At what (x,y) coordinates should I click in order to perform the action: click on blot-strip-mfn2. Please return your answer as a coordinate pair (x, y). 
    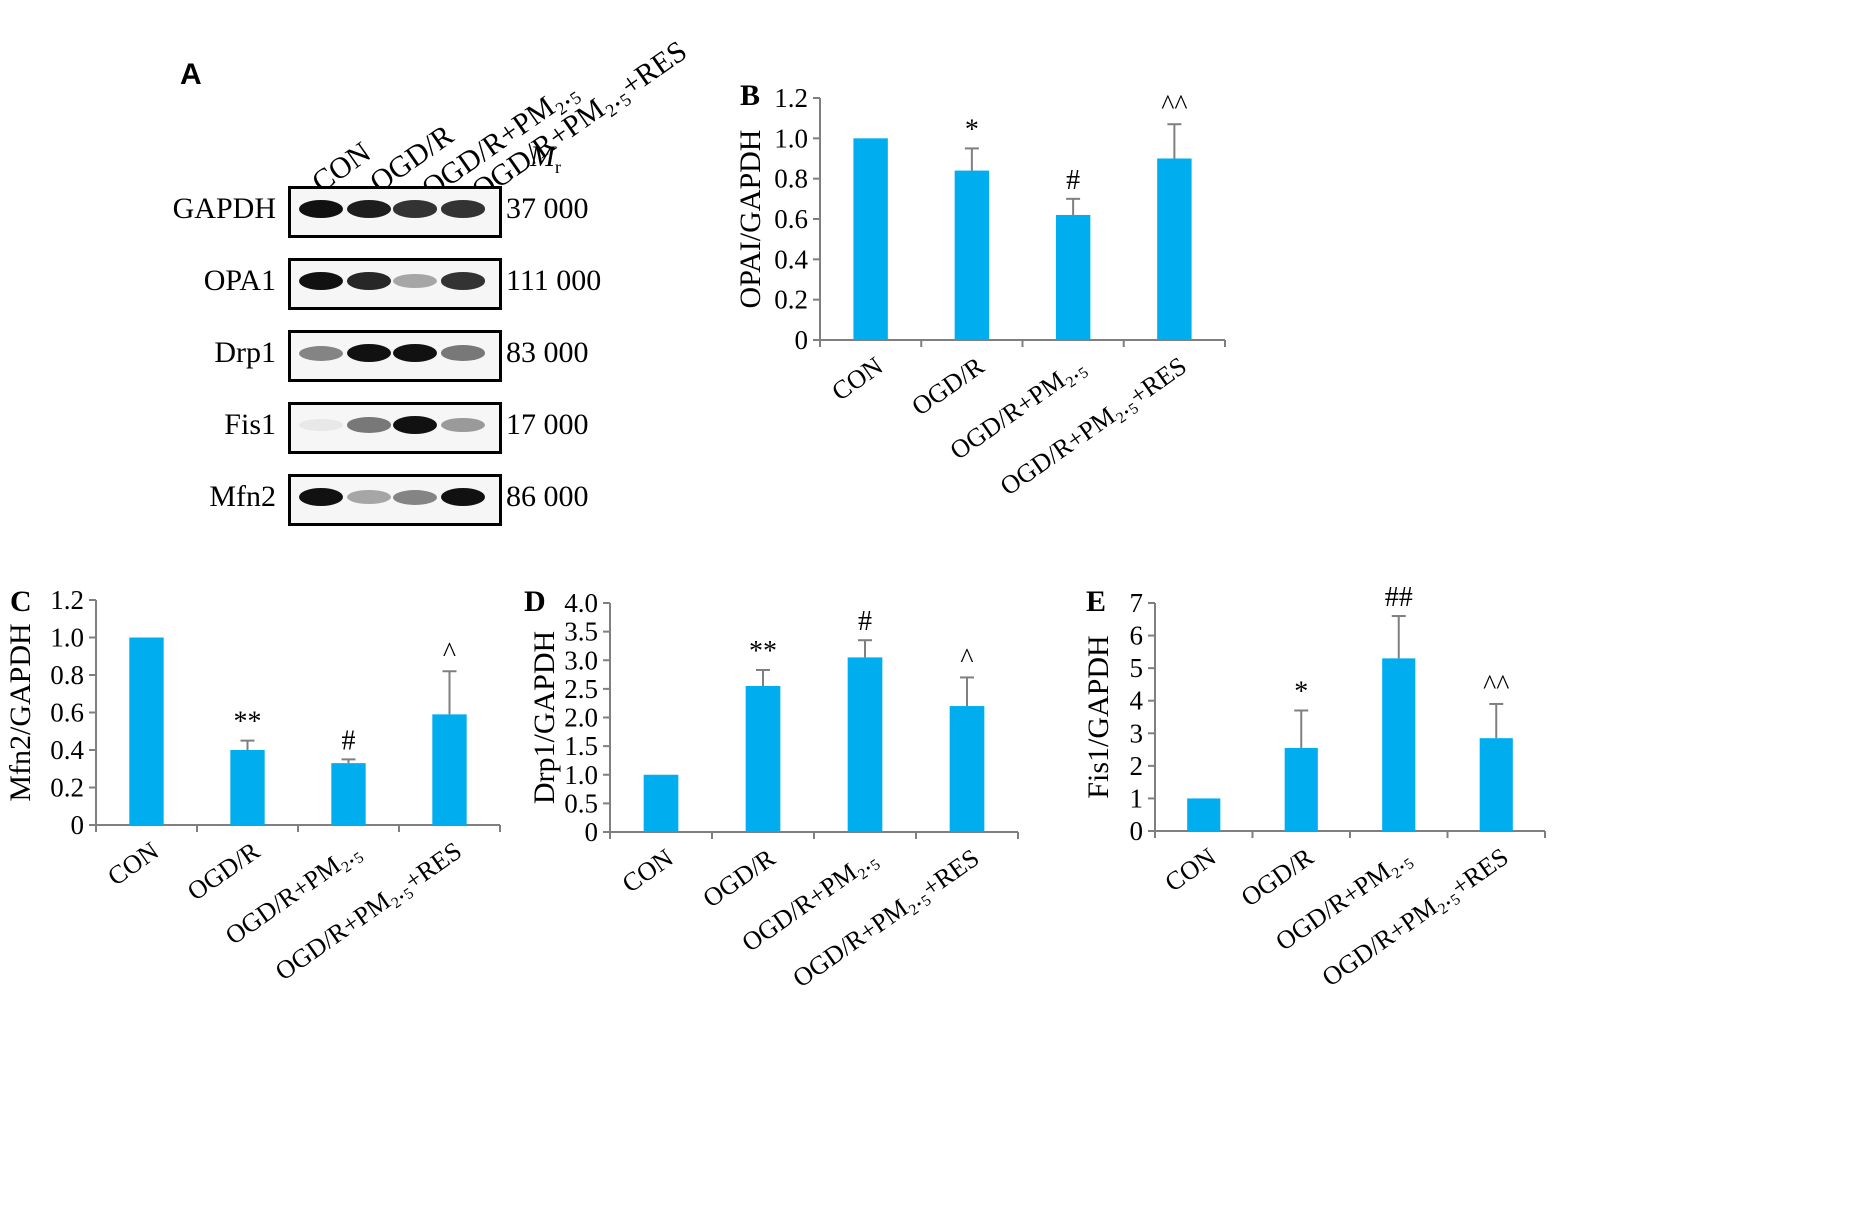
    Looking at the image, I should click on (395, 500).